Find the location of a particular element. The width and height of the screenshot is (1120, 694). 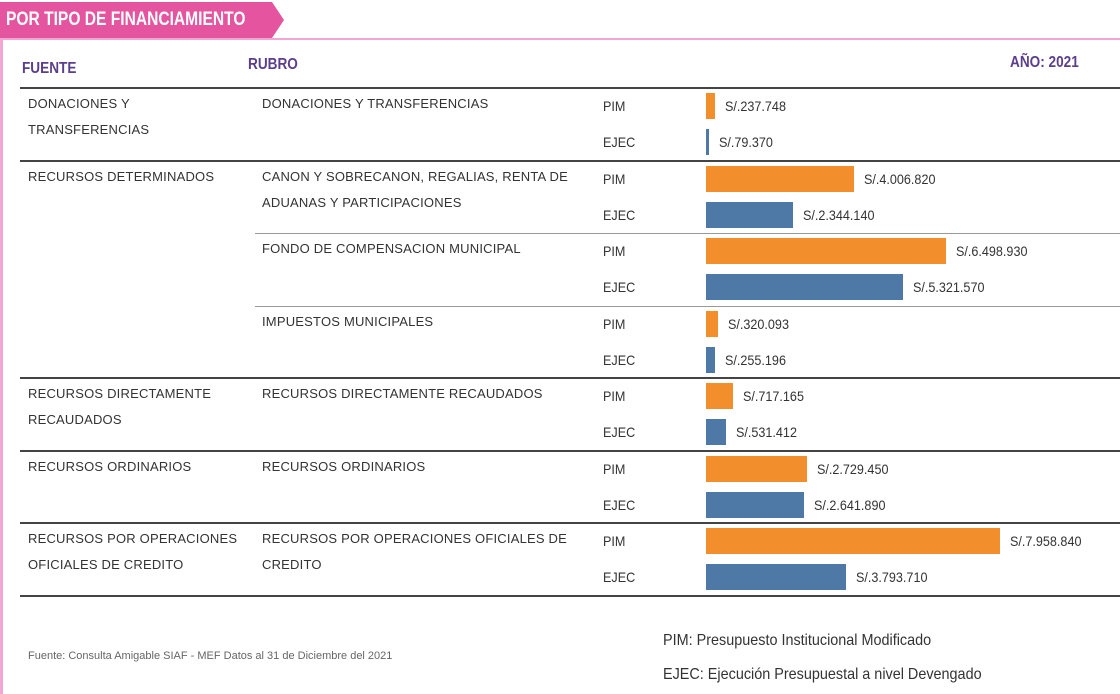

pim-value-label: S/.7.958.840 is located at coordinates (1046, 541).